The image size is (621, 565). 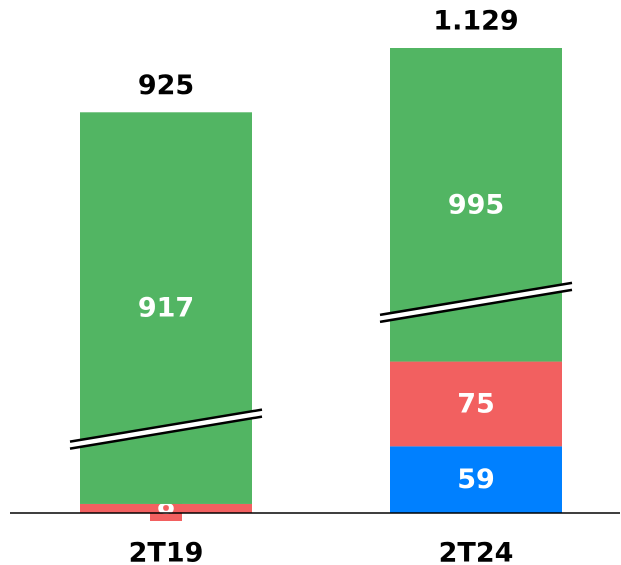 I want to click on data-label: 75, so click(x=476, y=403).